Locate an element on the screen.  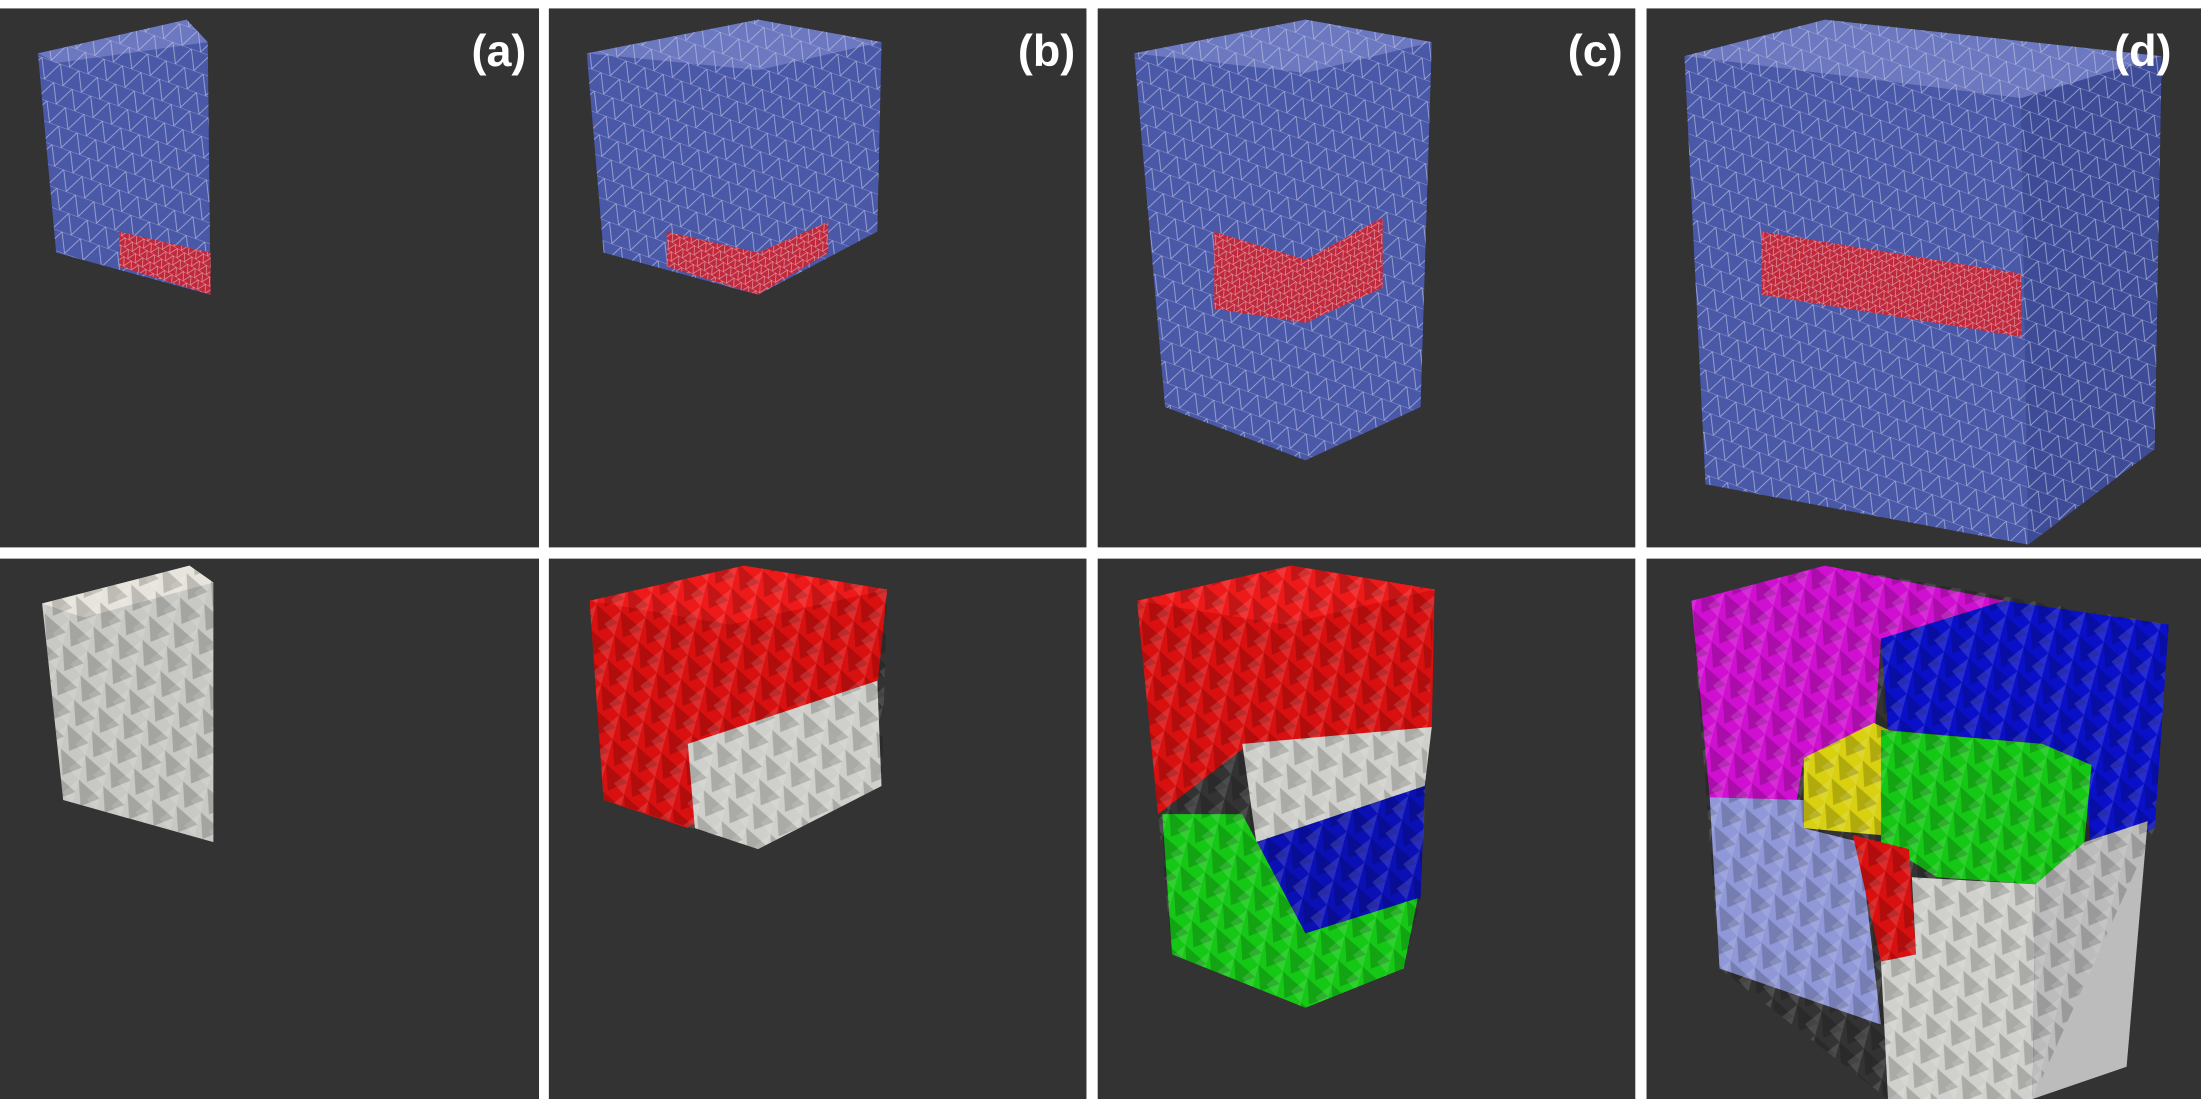
mesh-a is located at coordinates (124, 157).